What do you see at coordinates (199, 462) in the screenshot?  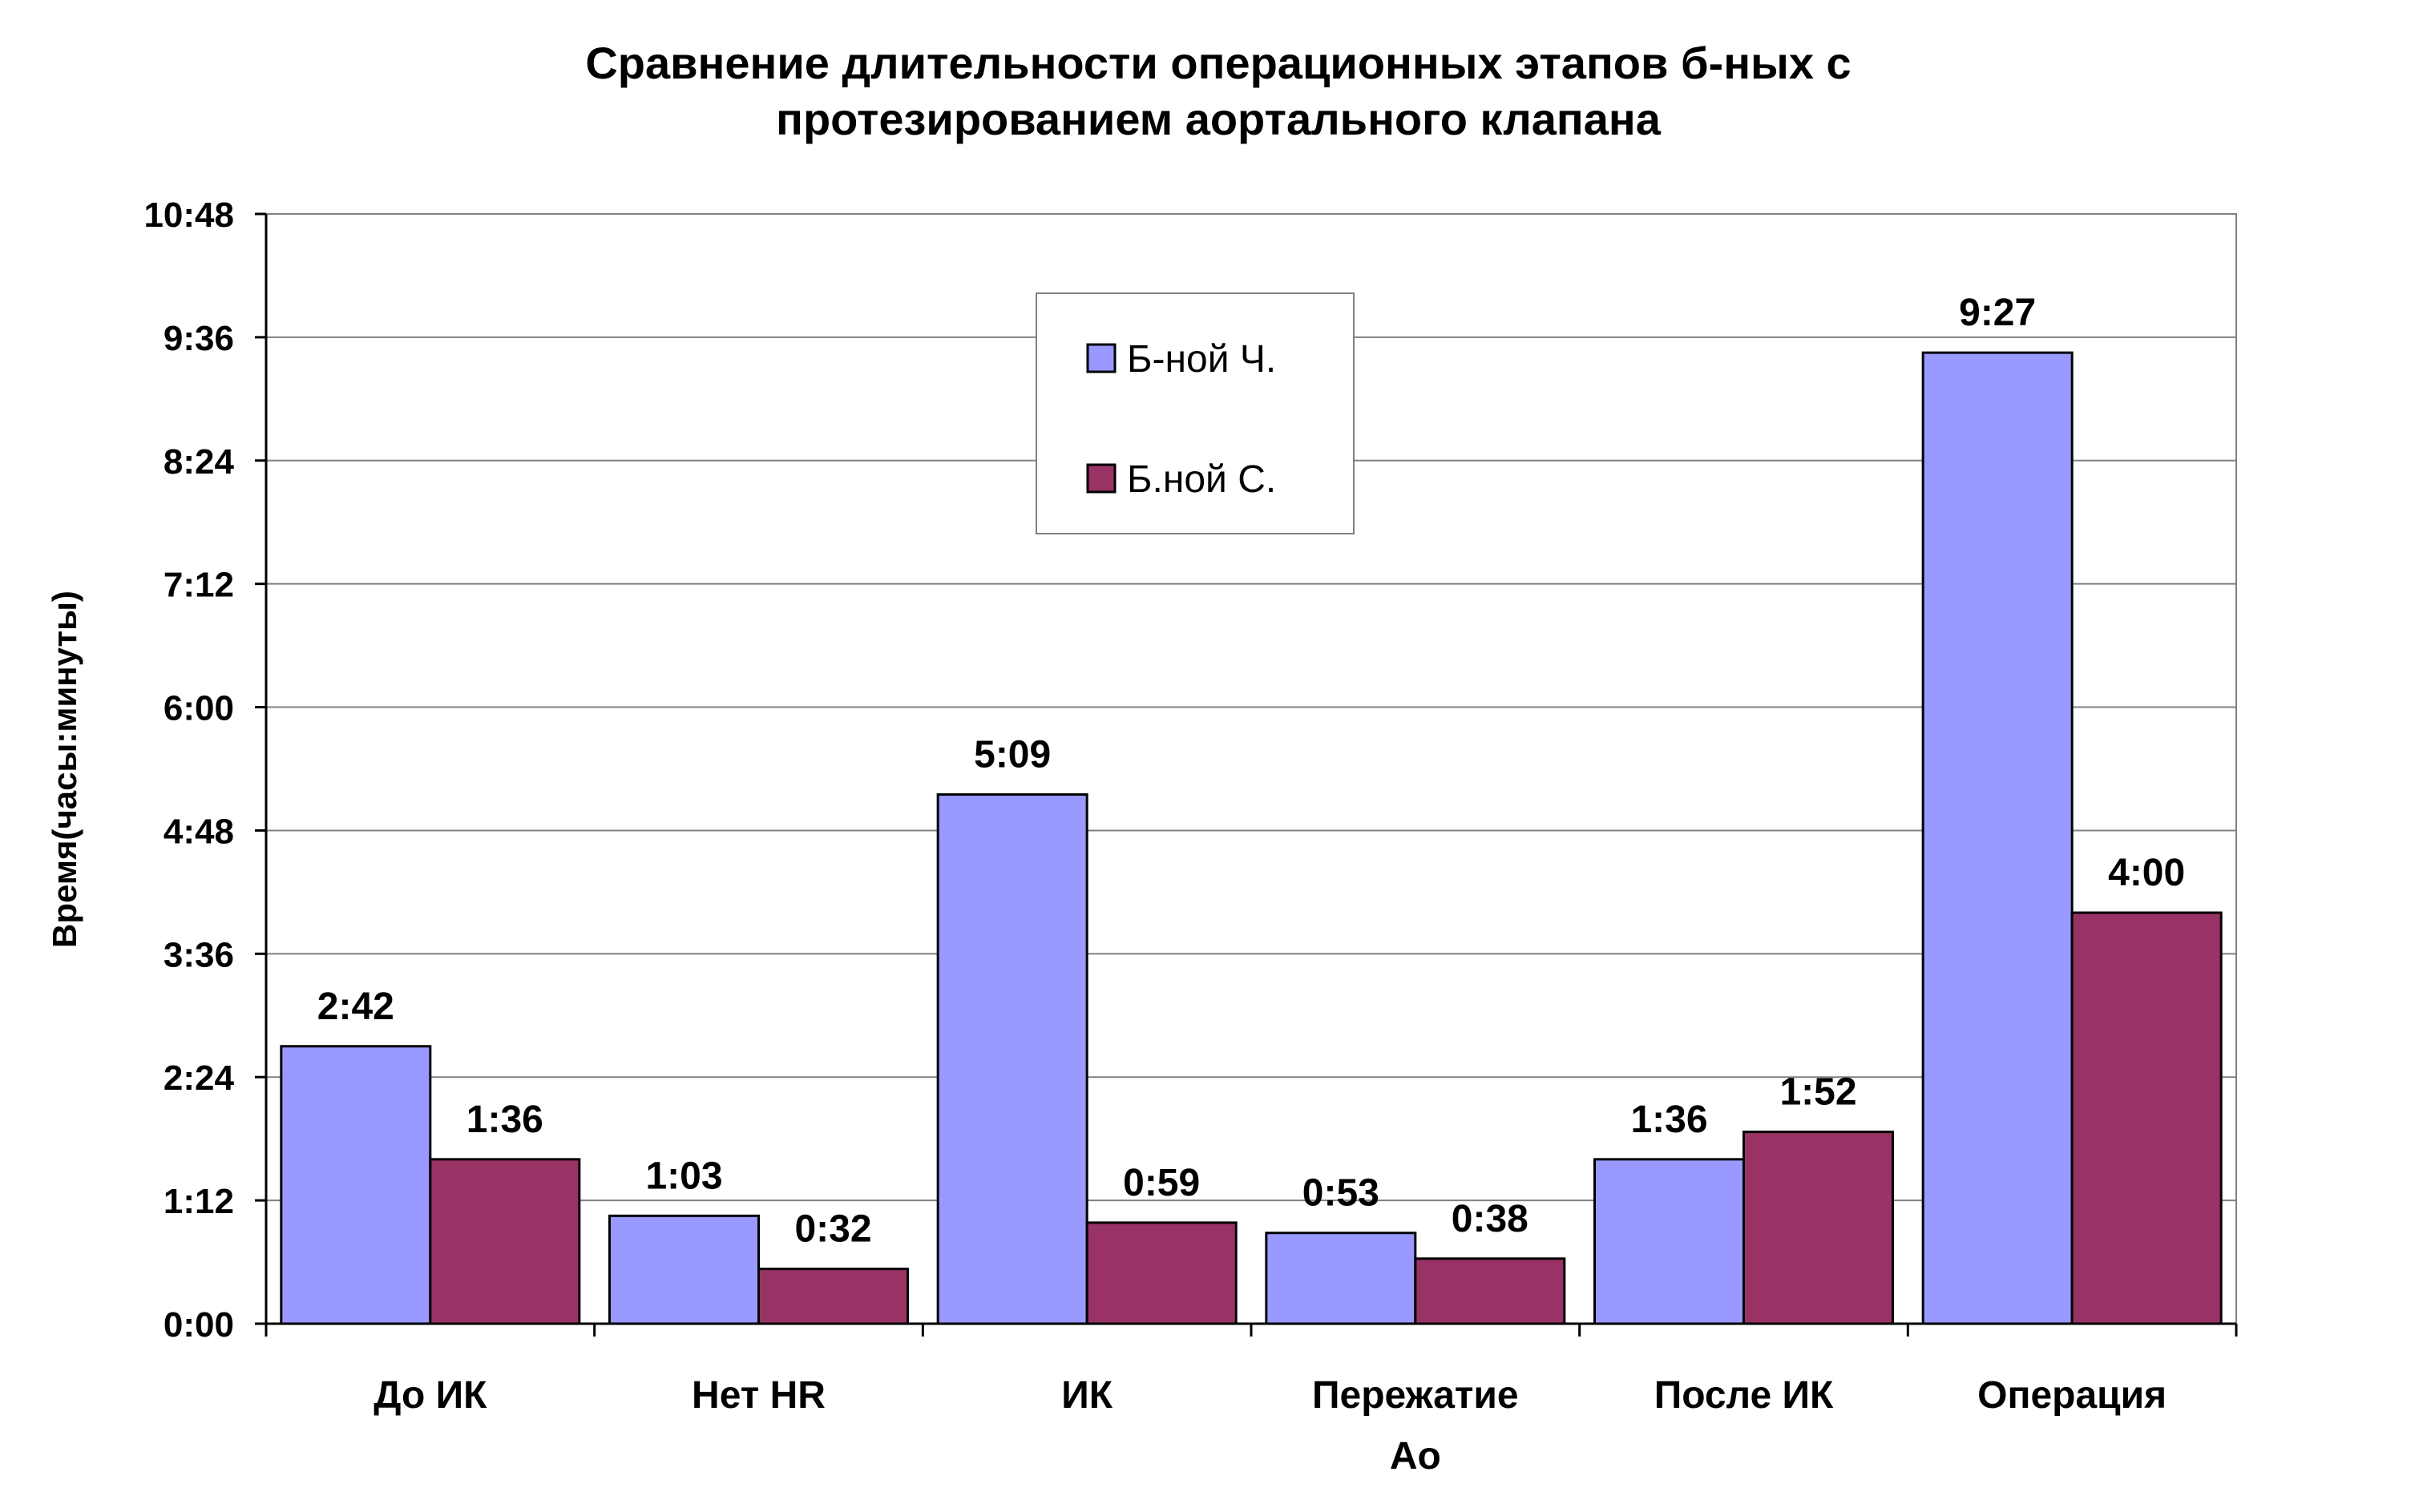 I see `y-tick-label: 8:24` at bounding box center [199, 462].